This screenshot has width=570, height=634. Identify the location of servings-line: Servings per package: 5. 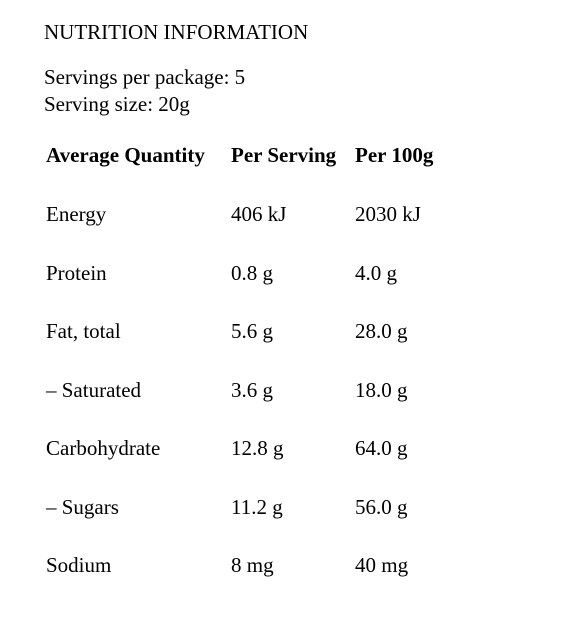
(145, 77).